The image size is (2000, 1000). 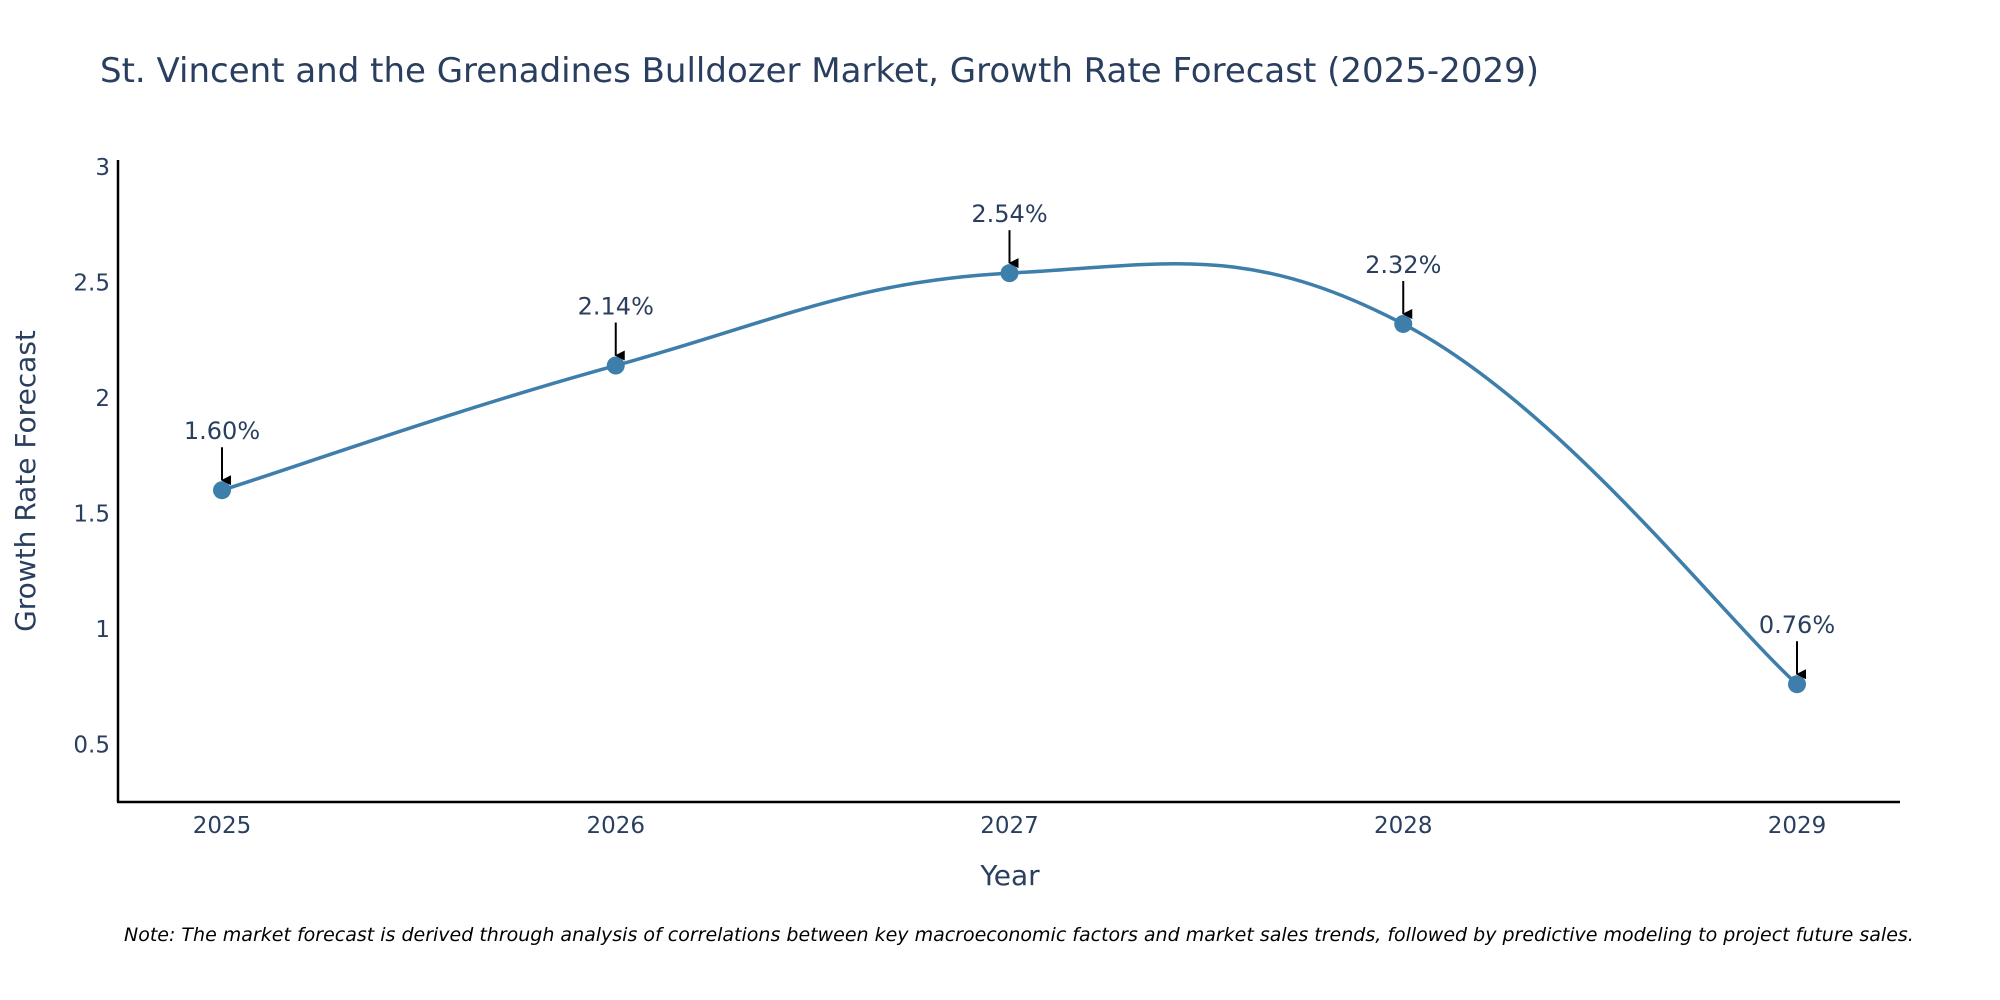 I want to click on data-label: 2.32%, so click(x=1403, y=265).